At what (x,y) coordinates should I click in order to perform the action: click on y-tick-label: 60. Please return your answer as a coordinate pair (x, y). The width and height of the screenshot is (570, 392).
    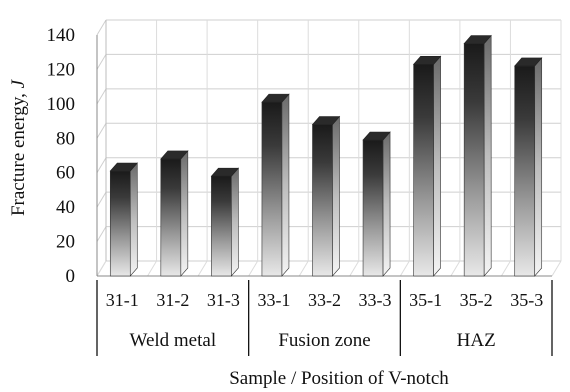
    Looking at the image, I should click on (65, 173).